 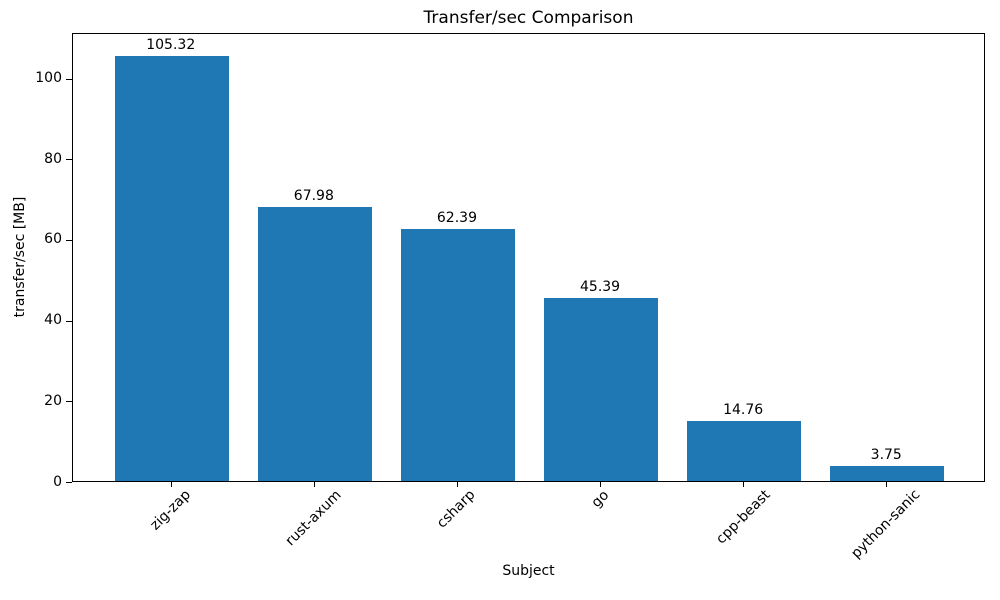 I want to click on y-tick-label: 60, so click(x=53, y=239).